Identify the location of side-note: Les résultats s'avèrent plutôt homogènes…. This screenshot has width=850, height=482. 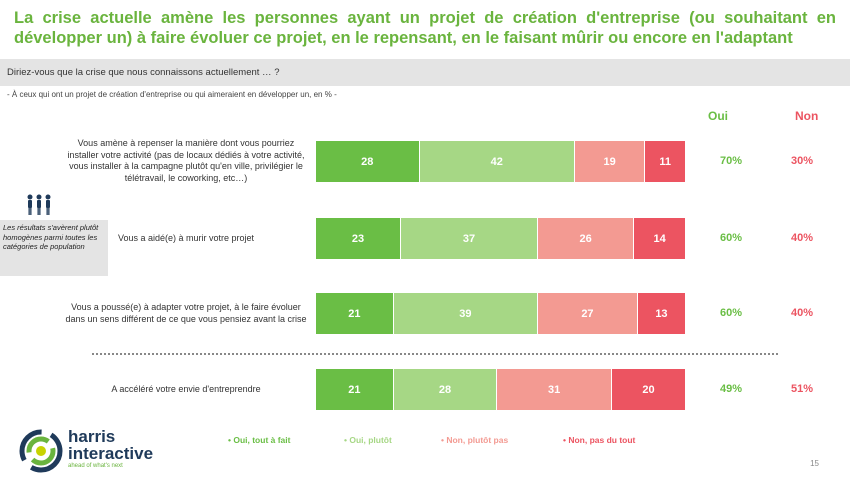
(54, 248).